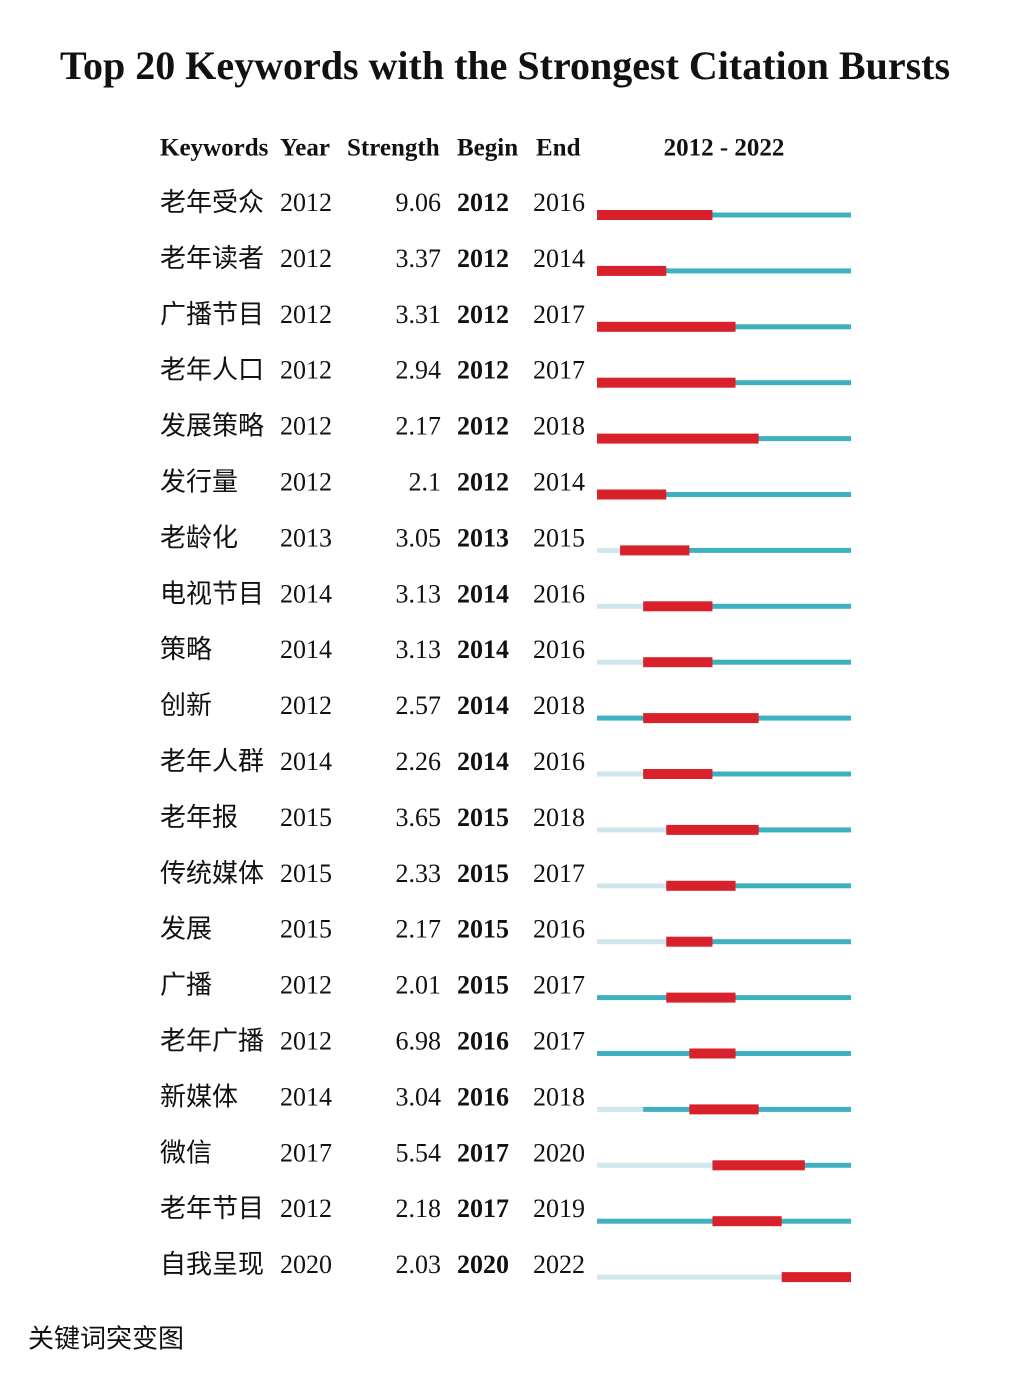  What do you see at coordinates (559, 1152) in the screenshot?
I see `end: 2020` at bounding box center [559, 1152].